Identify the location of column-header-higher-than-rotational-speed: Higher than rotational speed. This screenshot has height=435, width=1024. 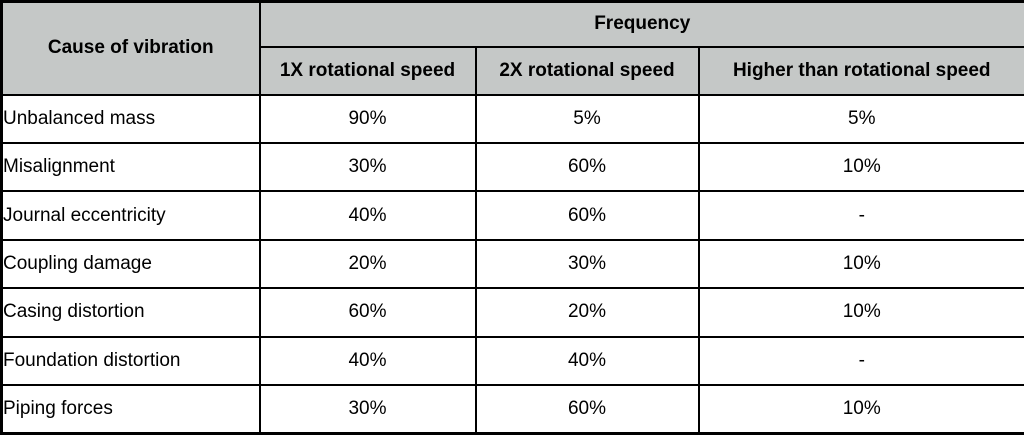
(860, 70).